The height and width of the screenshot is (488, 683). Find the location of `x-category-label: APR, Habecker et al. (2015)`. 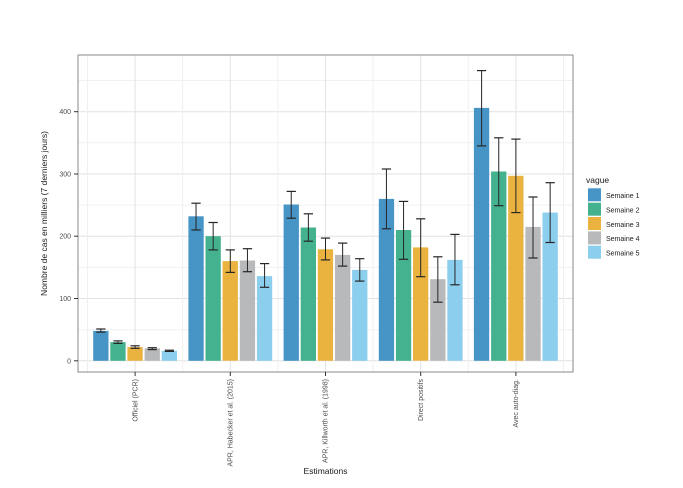

x-category-label: APR, Habecker et al. (2015) is located at coordinates (231, 423).